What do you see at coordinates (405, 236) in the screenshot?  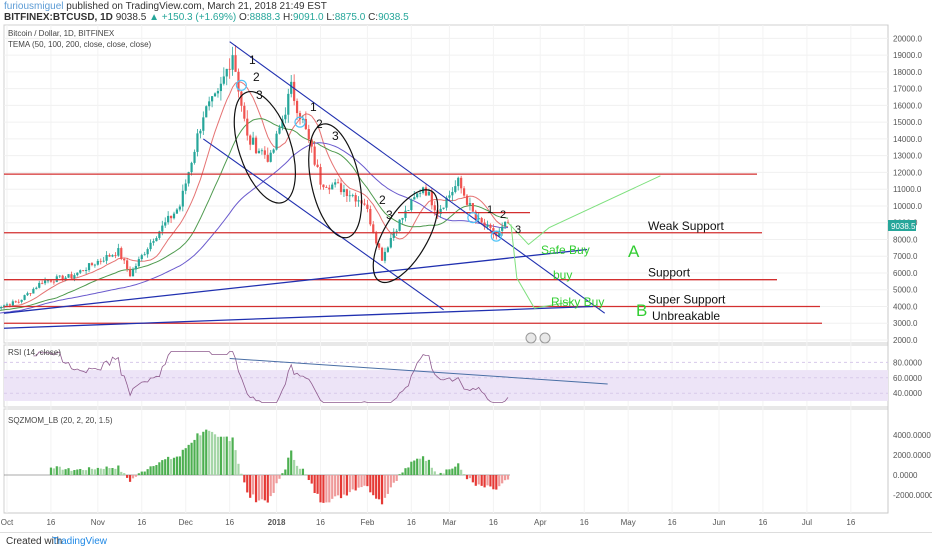 I see `wave-ellipse` at bounding box center [405, 236].